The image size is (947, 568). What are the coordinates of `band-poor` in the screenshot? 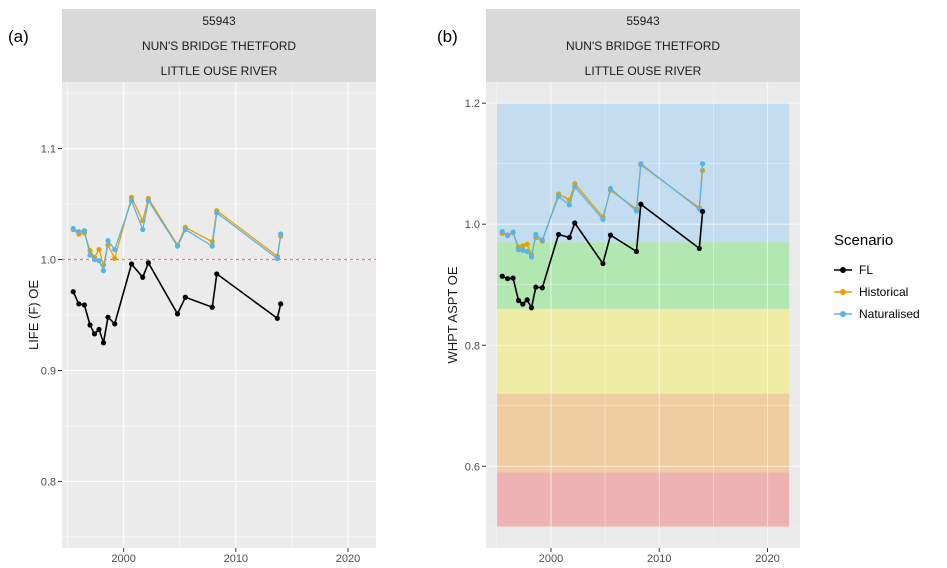 It's located at (643, 433).